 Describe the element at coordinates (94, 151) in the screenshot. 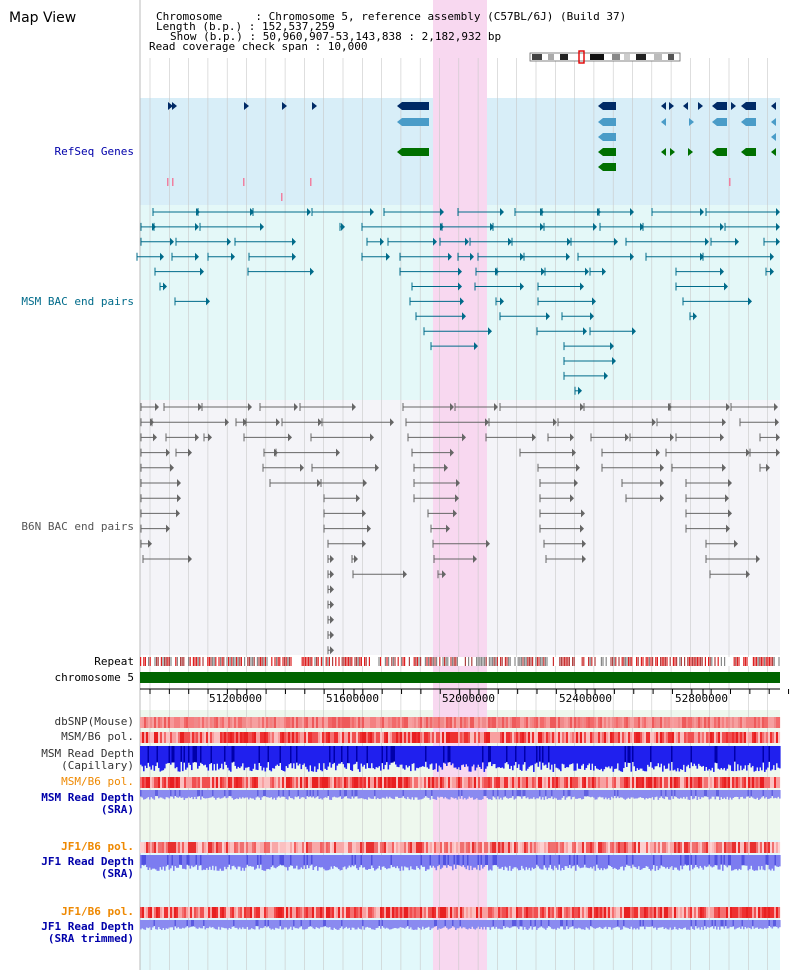

I see `refseq-genes-label: RefSeq Genes` at that location.